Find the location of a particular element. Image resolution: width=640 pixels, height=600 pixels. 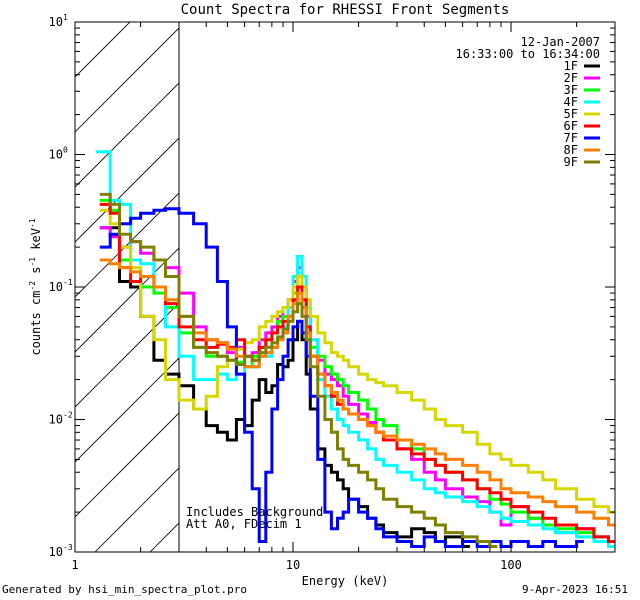

generated-by: Generated by hsi_min_spectra_plot.pro is located at coordinates (125, 589).